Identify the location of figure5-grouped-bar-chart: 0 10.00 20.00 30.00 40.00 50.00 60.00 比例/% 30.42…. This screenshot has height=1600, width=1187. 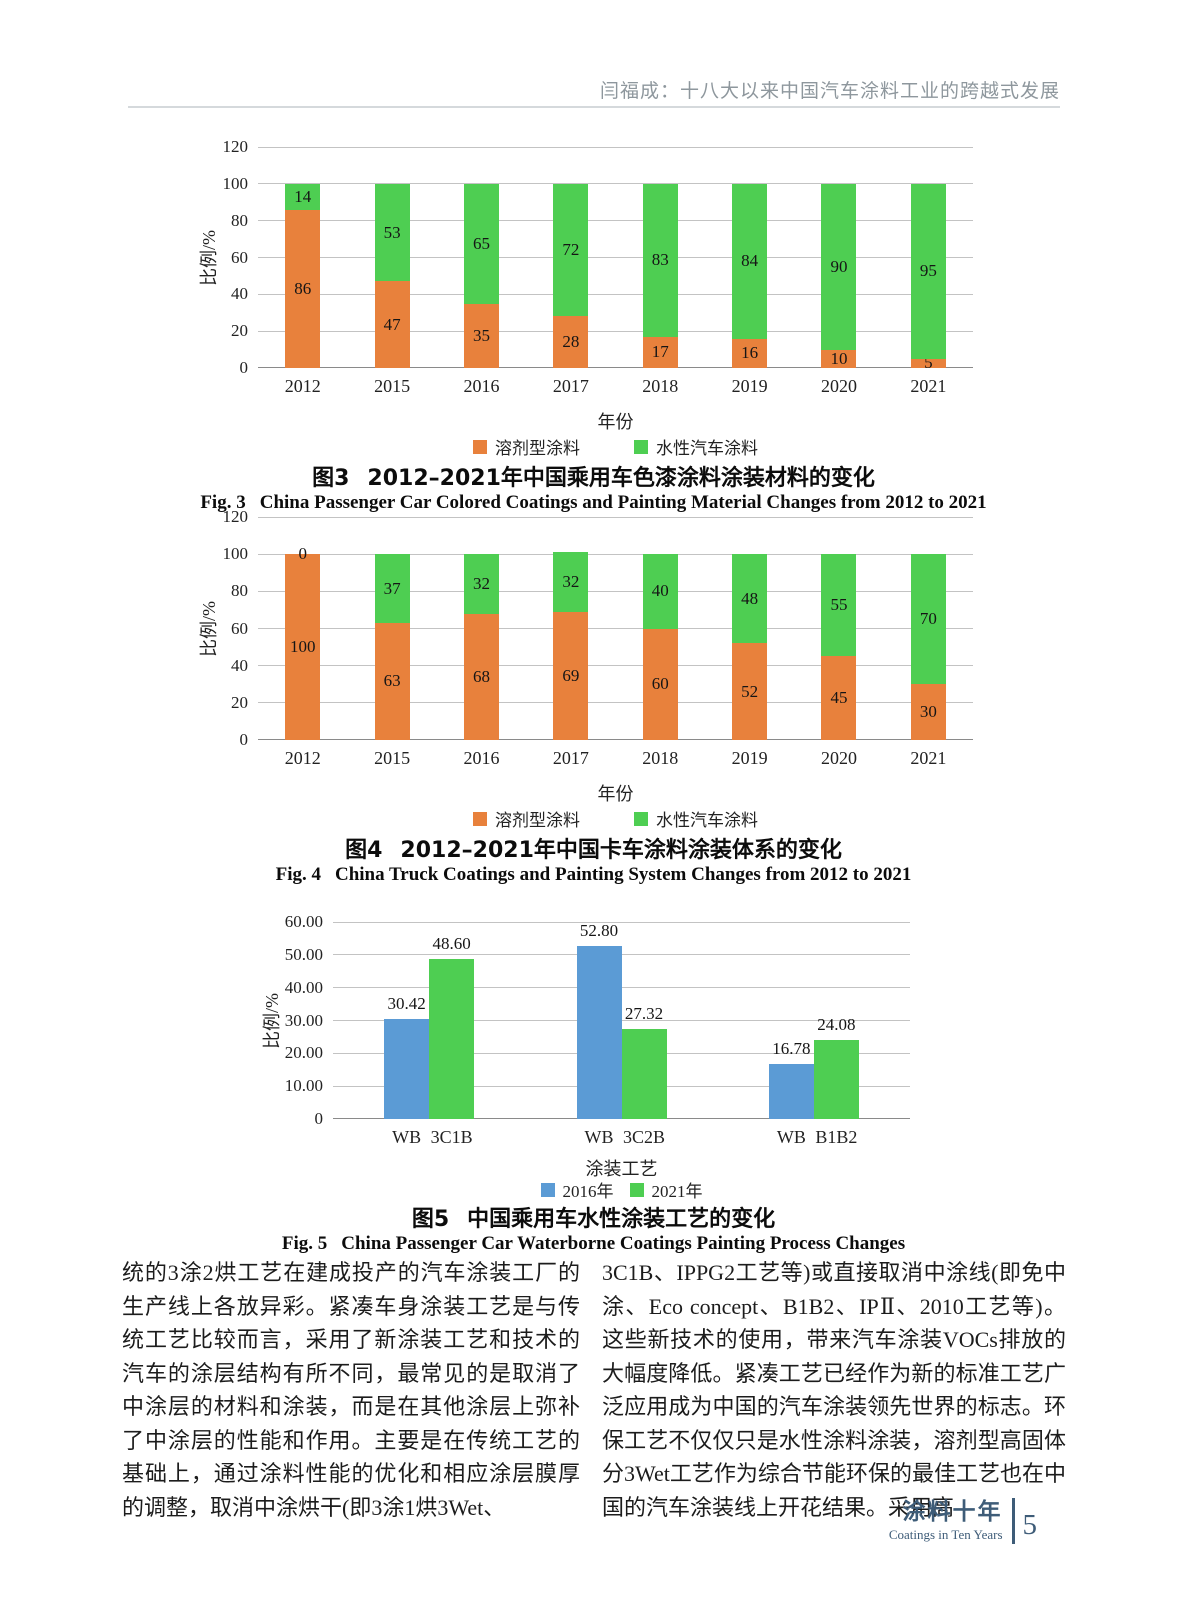
(586, 1083).